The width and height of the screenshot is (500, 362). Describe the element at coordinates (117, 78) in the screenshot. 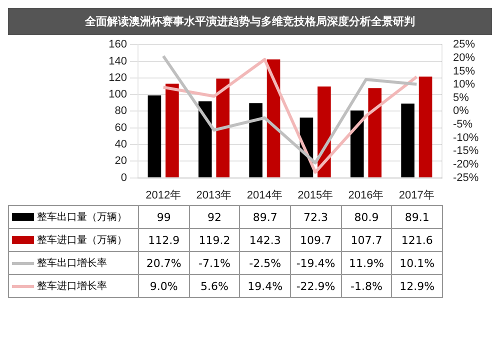

I see `y-tick-label: 120` at that location.